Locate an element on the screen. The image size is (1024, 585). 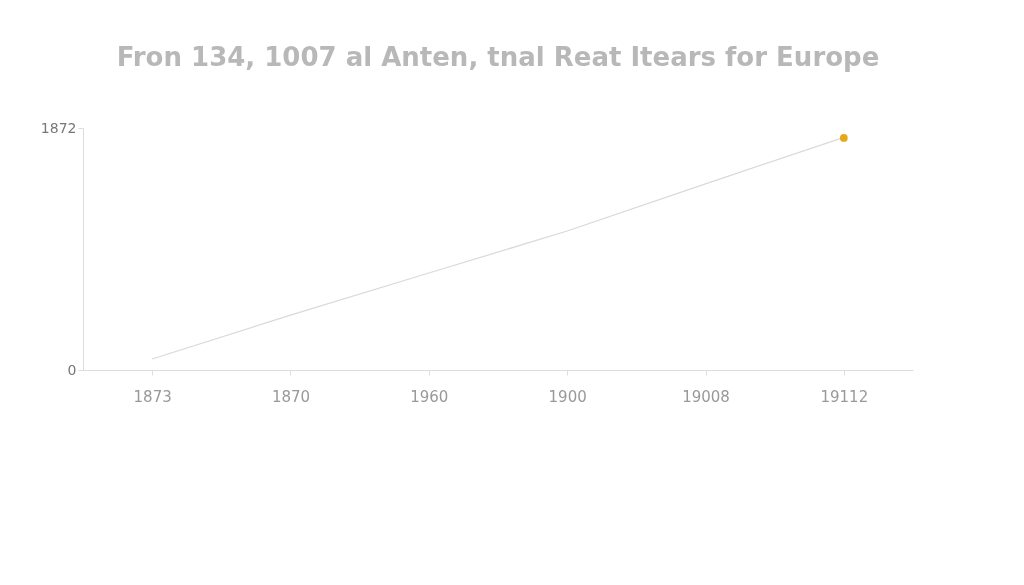
y-tick-label: 1872 is located at coordinates (58, 127).